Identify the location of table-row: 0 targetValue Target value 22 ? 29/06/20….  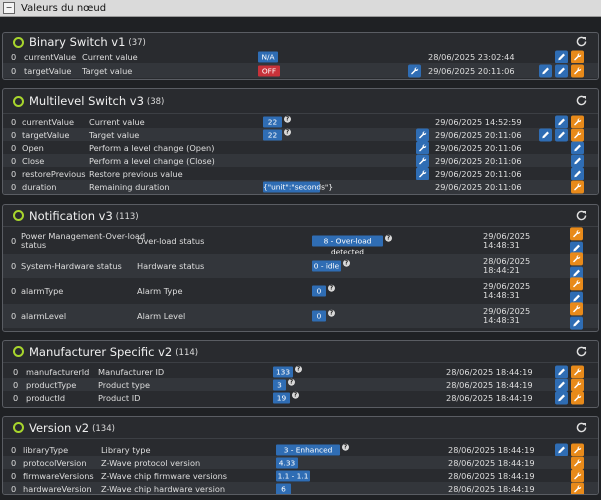
(300, 134).